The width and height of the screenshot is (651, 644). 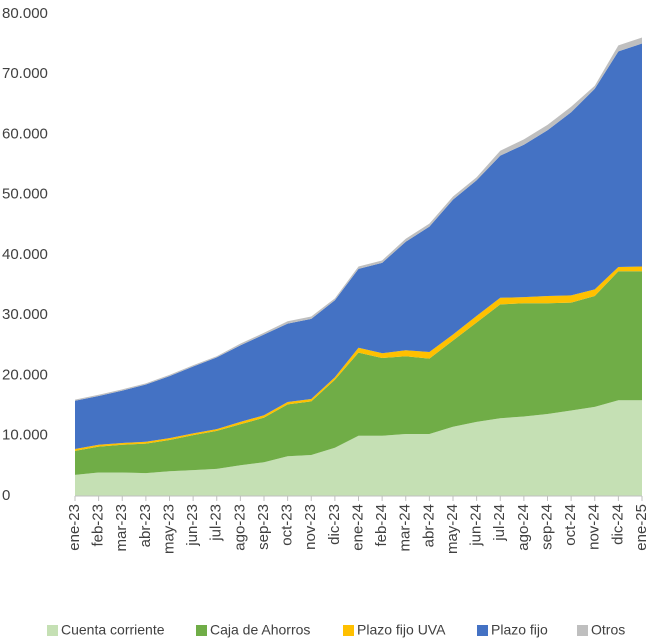 What do you see at coordinates (25, 73) in the screenshot?
I see `y-tick-label: 70.000` at bounding box center [25, 73].